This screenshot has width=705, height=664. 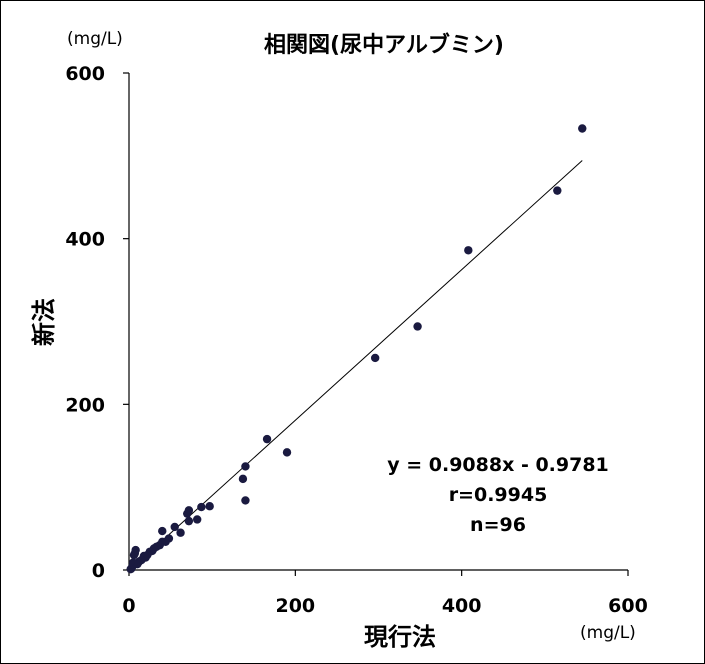 I want to click on chart-title: 相関図(尿中アルブミン), so click(x=384, y=45).